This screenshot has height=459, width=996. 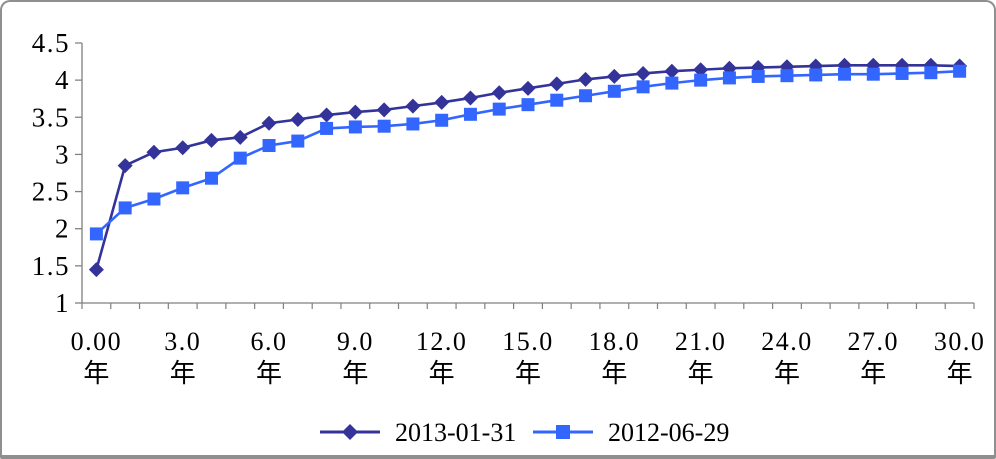 What do you see at coordinates (97, 341) in the screenshot?
I see `x-tick-label: 0.00` at bounding box center [97, 341].